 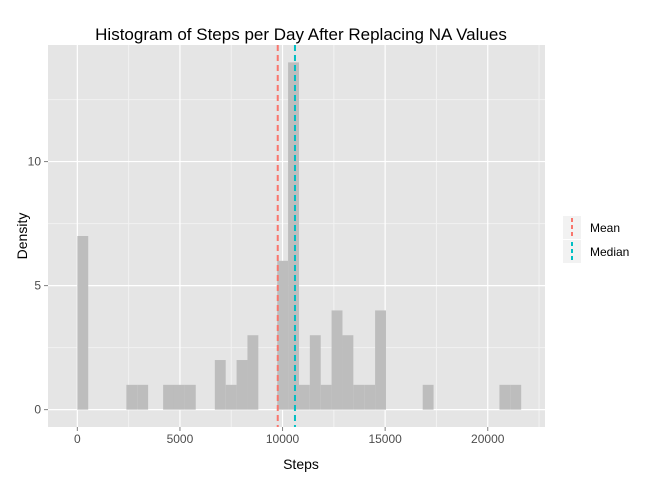 I want to click on x-tick-label: 15000, so click(x=385, y=439).